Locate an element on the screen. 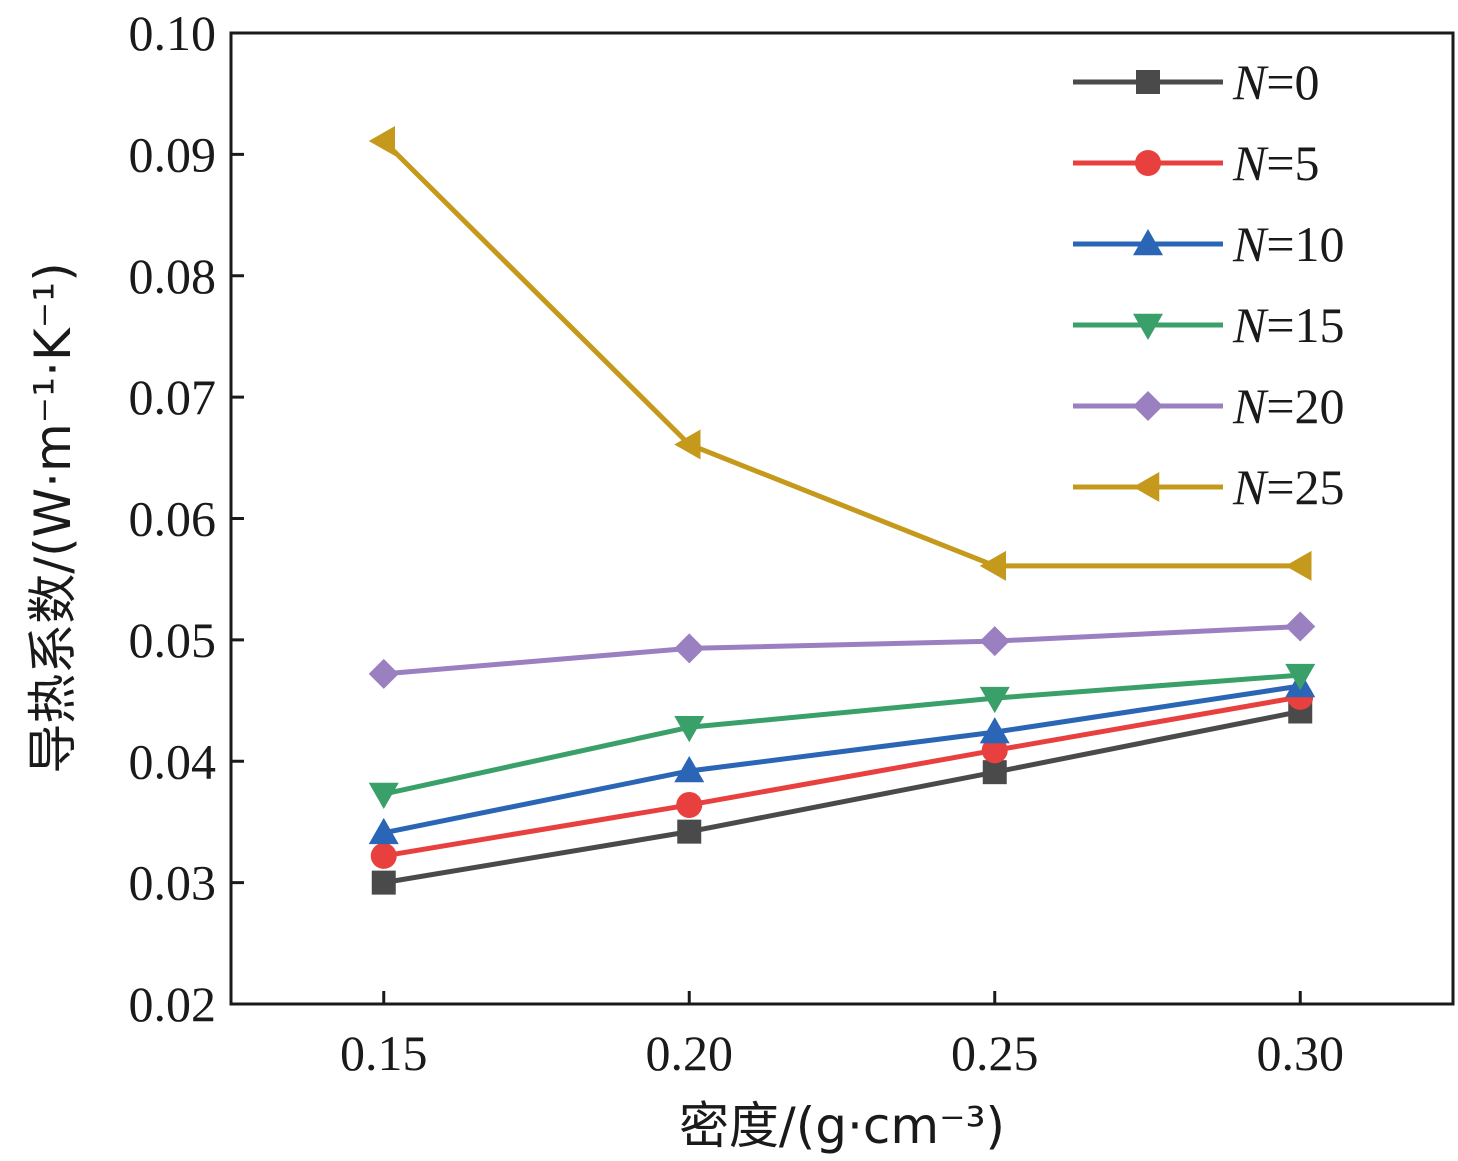  y-tick-label: 0.04 is located at coordinates (173, 761).